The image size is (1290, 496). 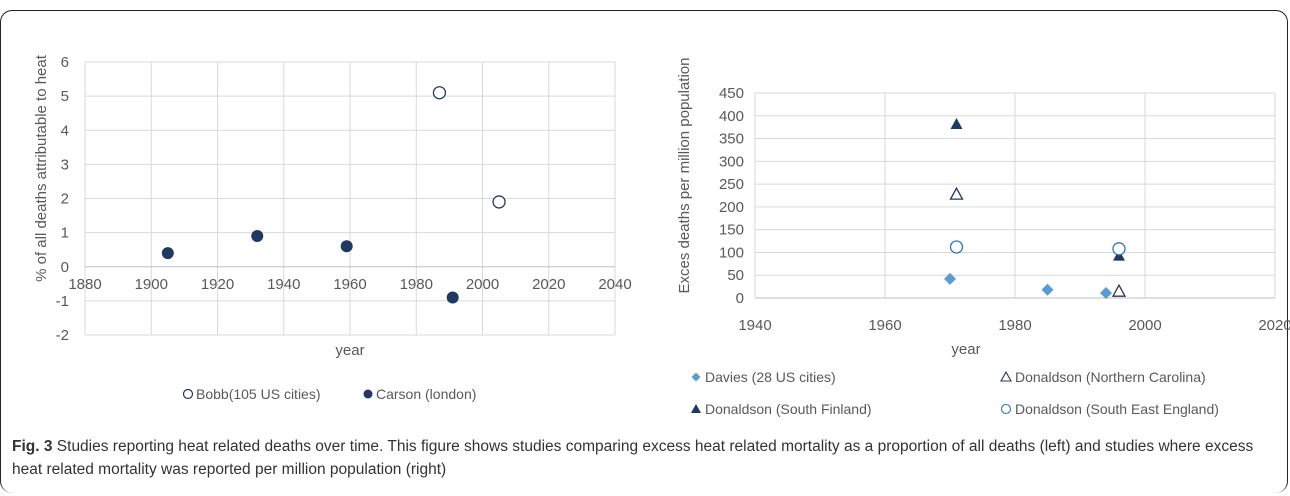 I want to click on legend-label: Bobb(105 US cities), so click(x=258, y=394).